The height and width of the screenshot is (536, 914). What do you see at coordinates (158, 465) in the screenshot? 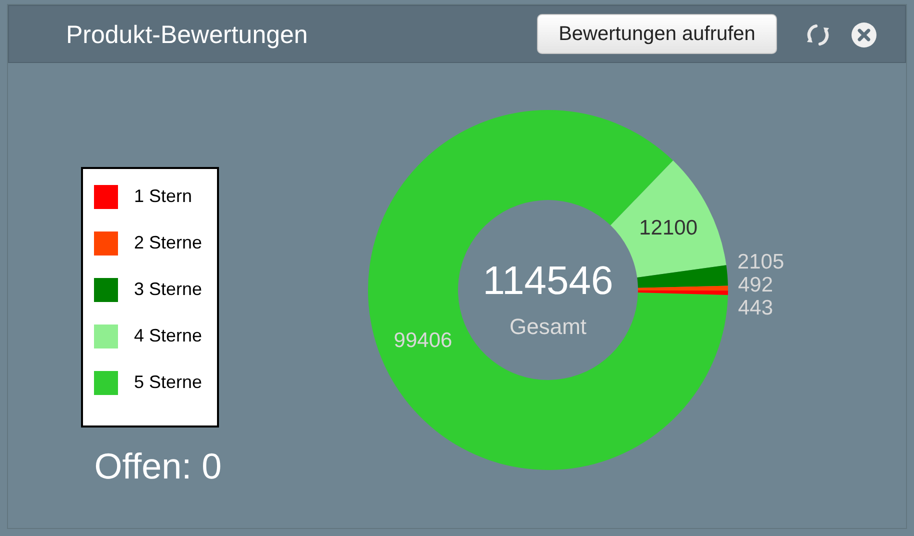
I see `text: Offen: 0` at bounding box center [158, 465].